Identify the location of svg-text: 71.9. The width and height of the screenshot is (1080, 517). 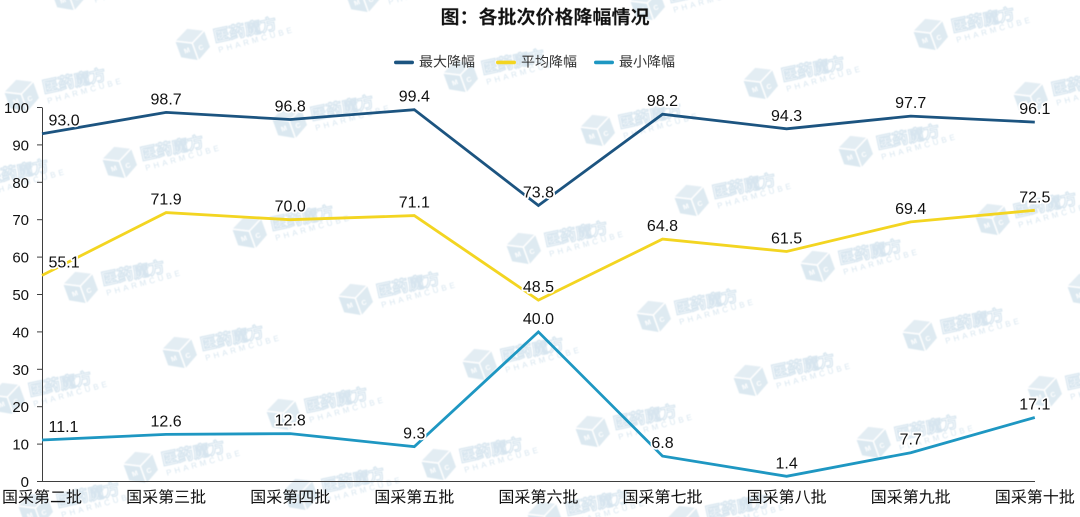
(166, 200).